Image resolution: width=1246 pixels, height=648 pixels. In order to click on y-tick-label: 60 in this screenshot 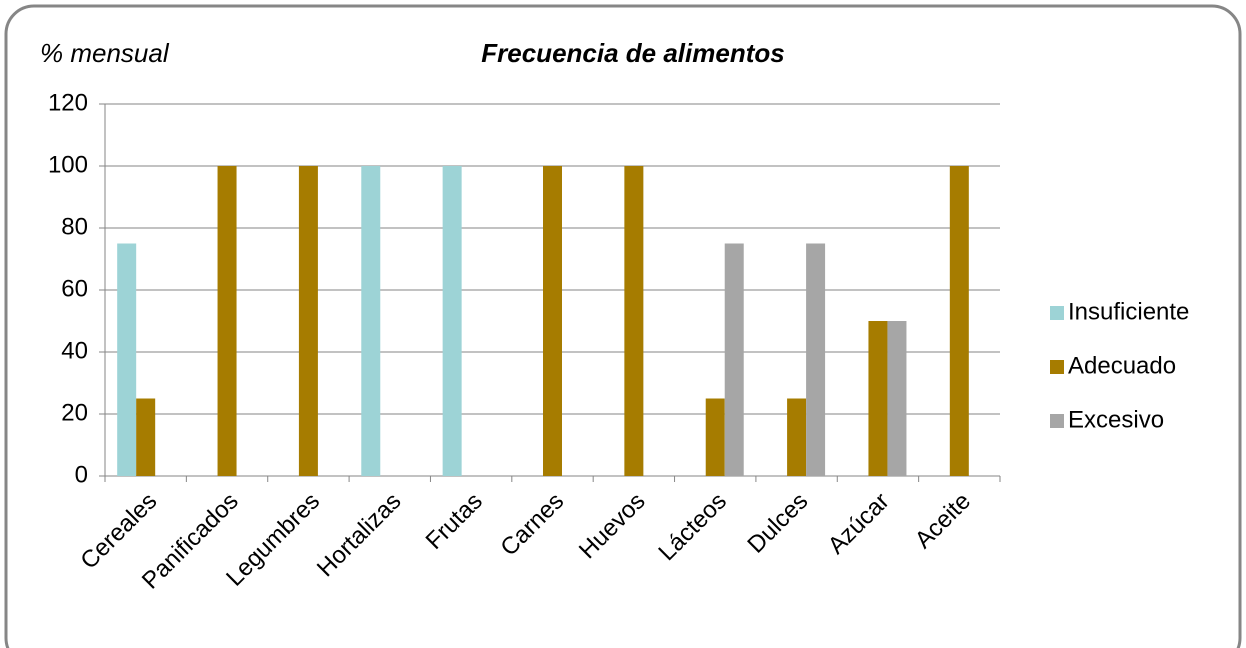, I will do `click(74, 288)`.